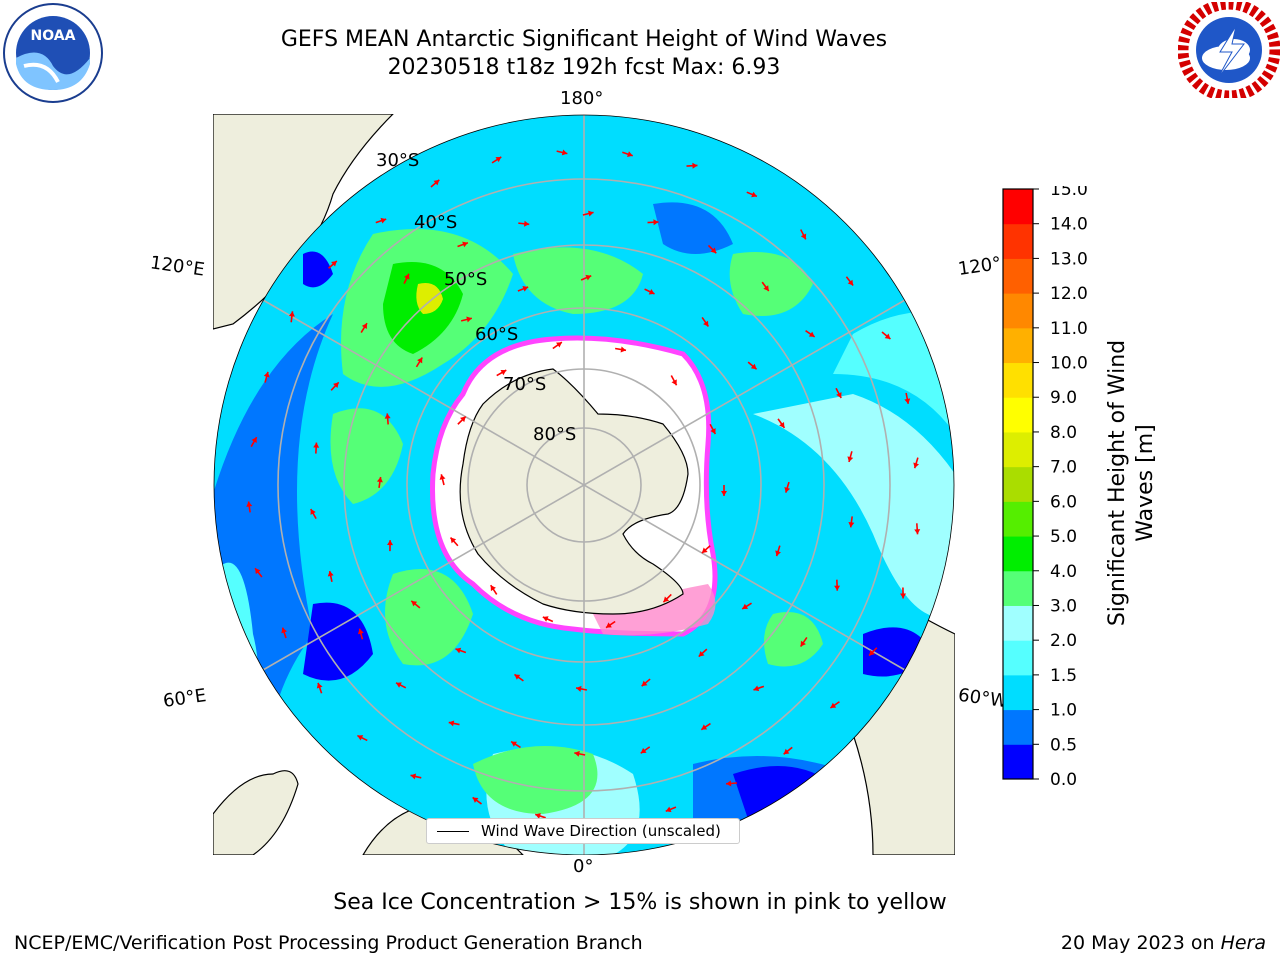 The width and height of the screenshot is (1280, 960). What do you see at coordinates (1063, 502) in the screenshot?
I see `colorbar-tick-label: 6.0` at bounding box center [1063, 502].